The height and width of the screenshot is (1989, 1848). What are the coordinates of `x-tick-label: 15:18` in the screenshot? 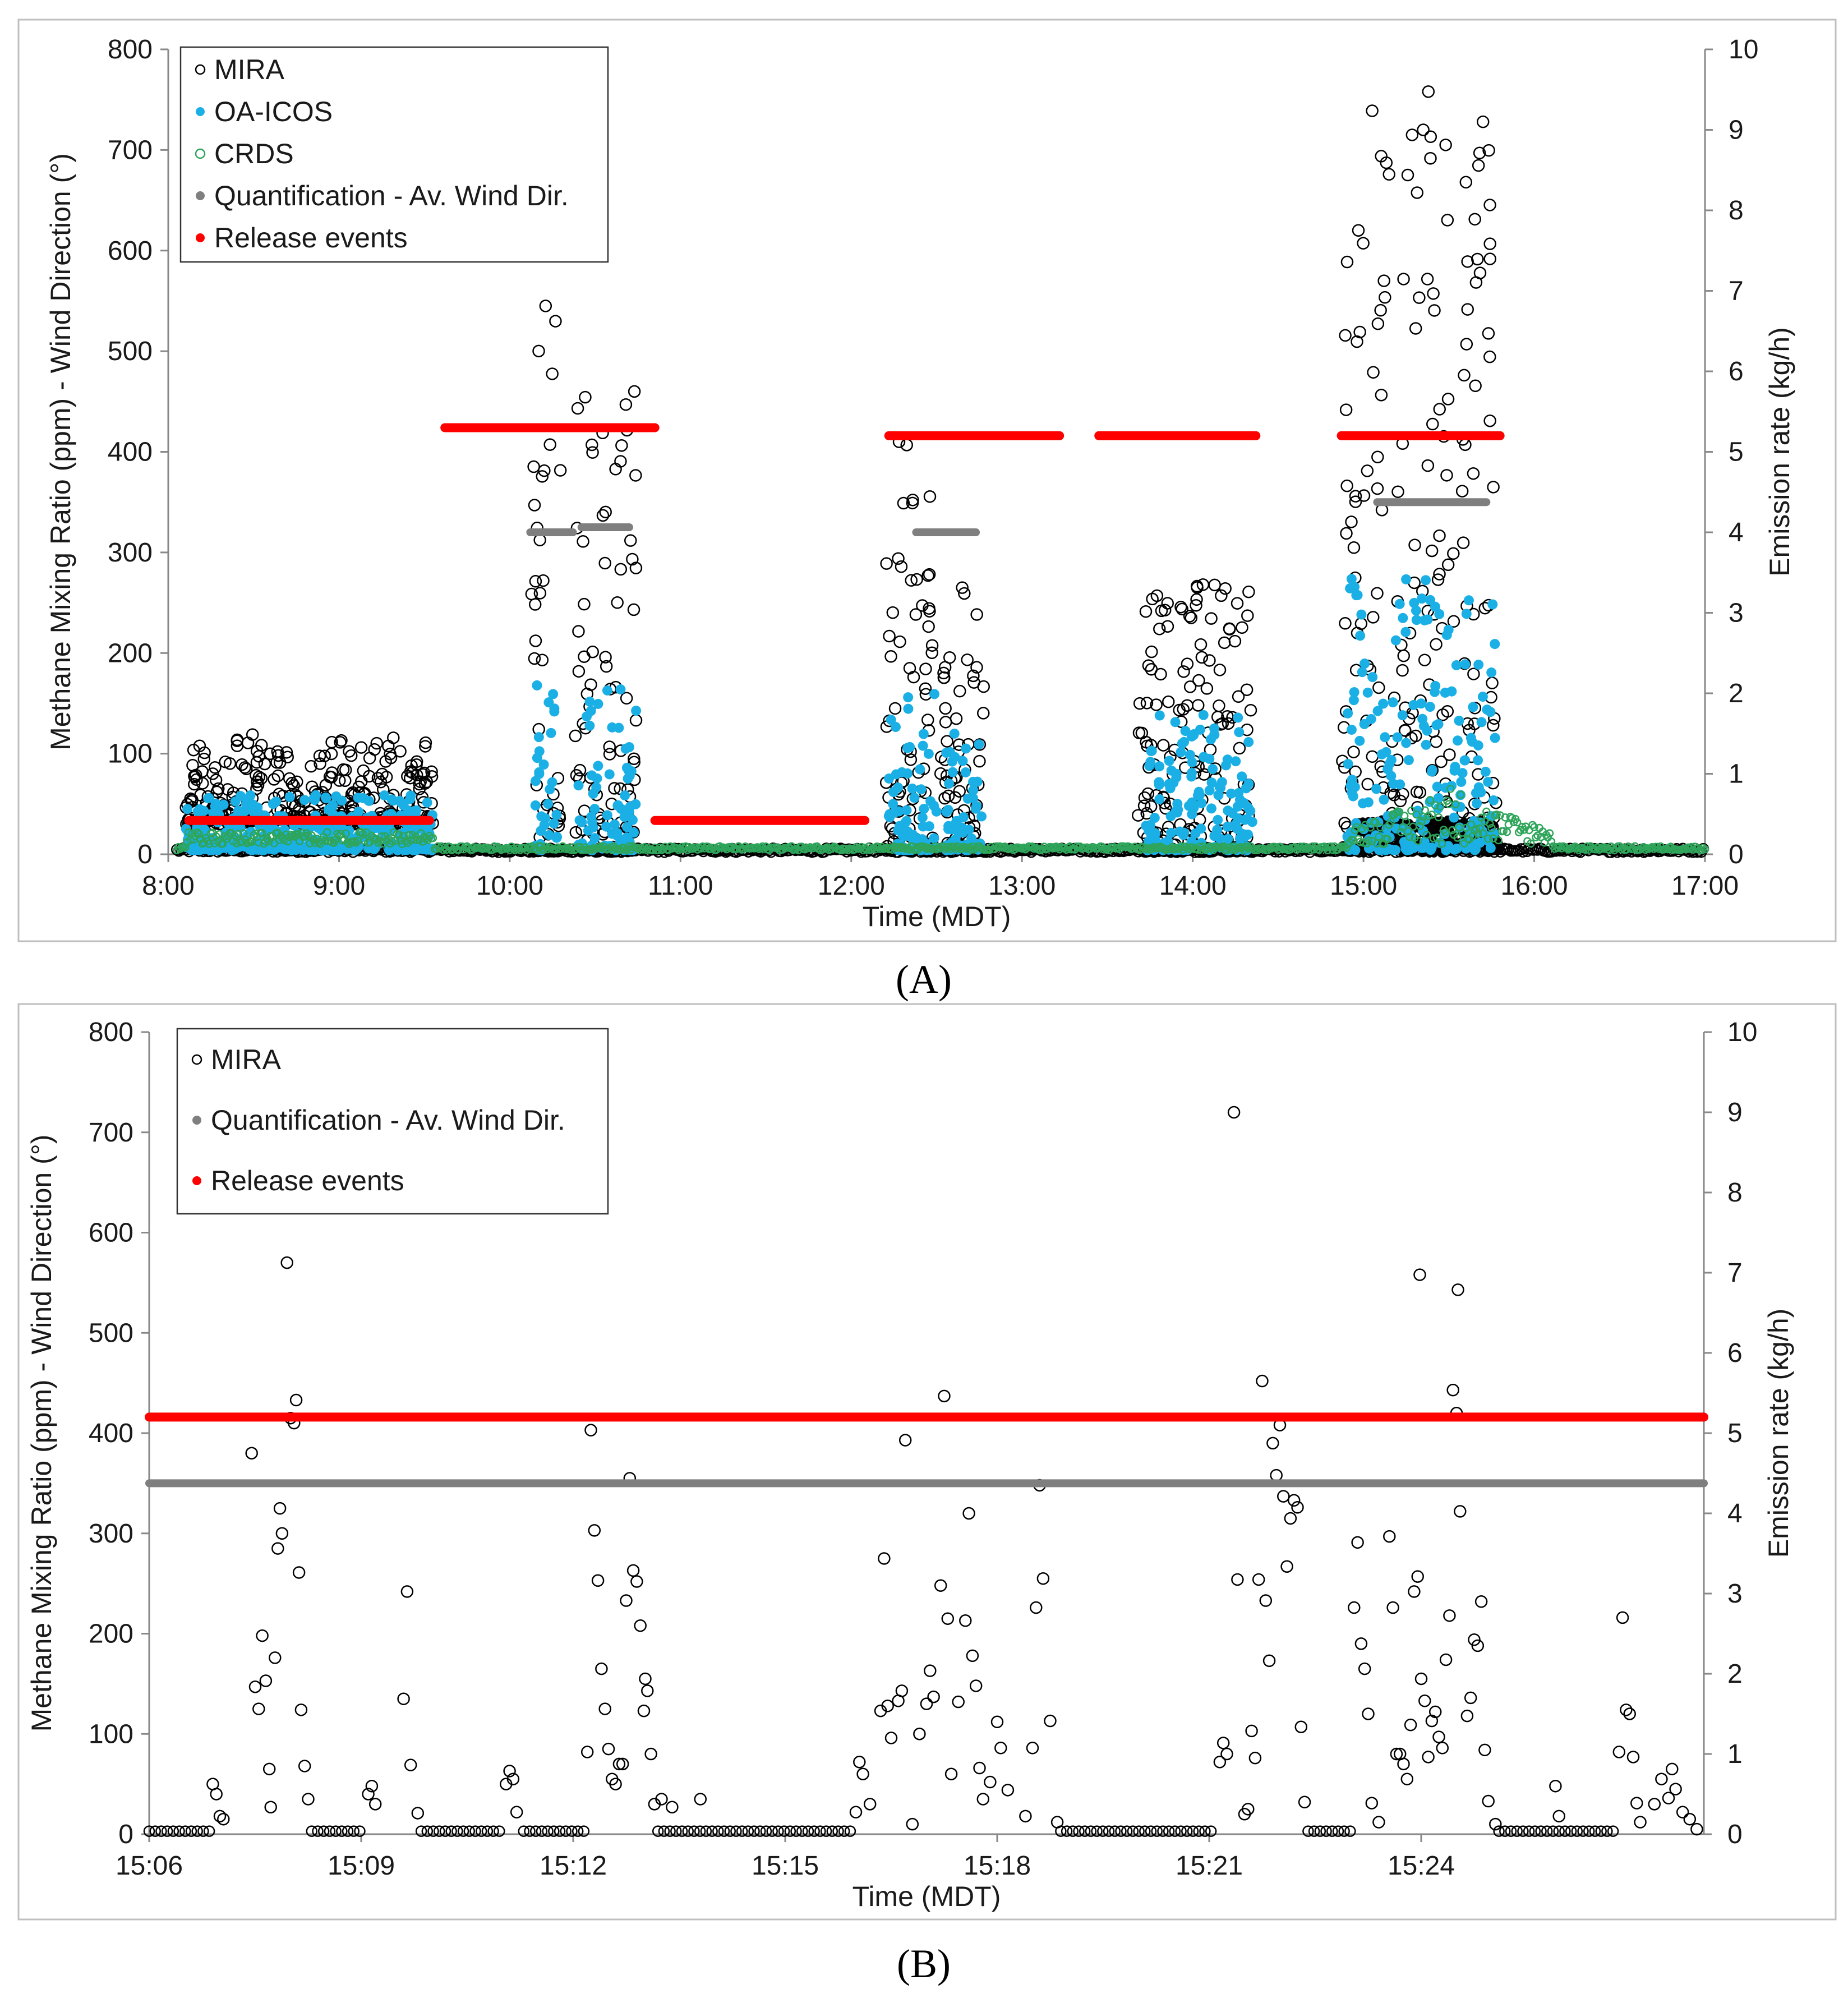 It's located at (997, 1866).